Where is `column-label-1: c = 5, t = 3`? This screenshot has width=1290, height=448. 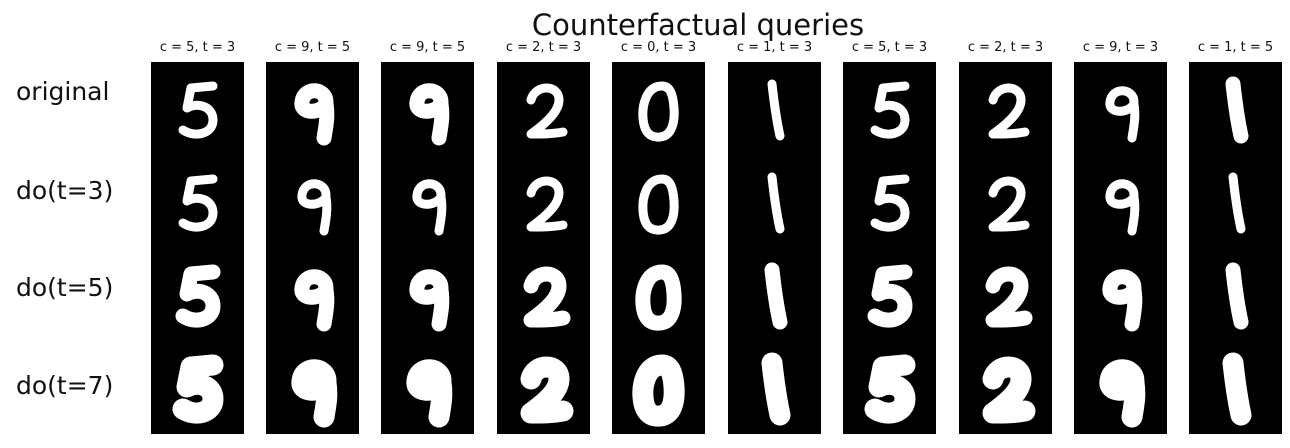 column-label-1: c = 5, t = 3 is located at coordinates (197, 47).